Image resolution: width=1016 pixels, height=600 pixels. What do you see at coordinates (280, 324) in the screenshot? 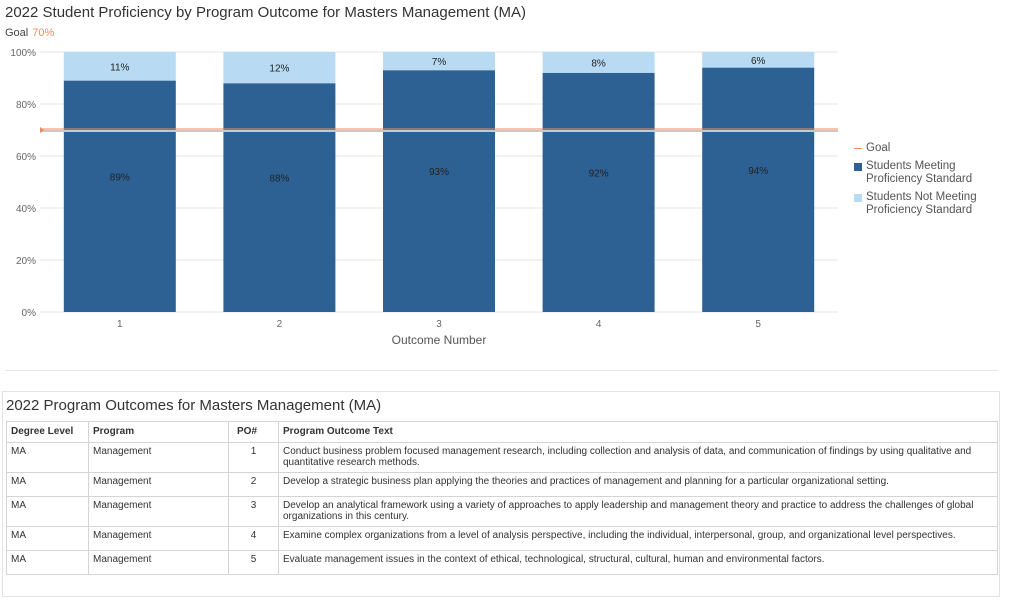
I see `x-tick-label: 2` at bounding box center [280, 324].